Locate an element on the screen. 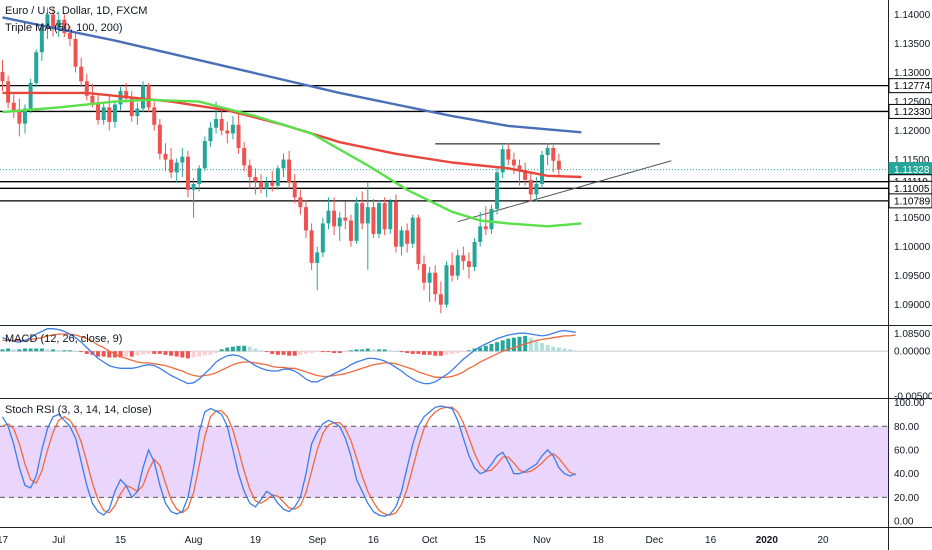  time-tick-label: 20 is located at coordinates (823, 540).